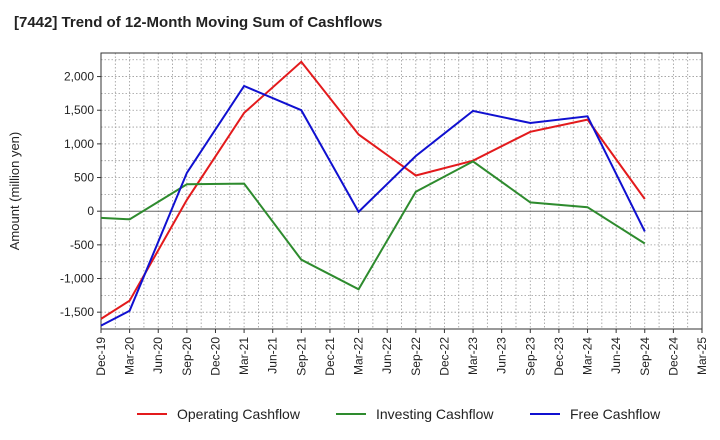 The width and height of the screenshot is (720, 440). I want to click on x-tick-label: Mar-24, so click(588, 356).